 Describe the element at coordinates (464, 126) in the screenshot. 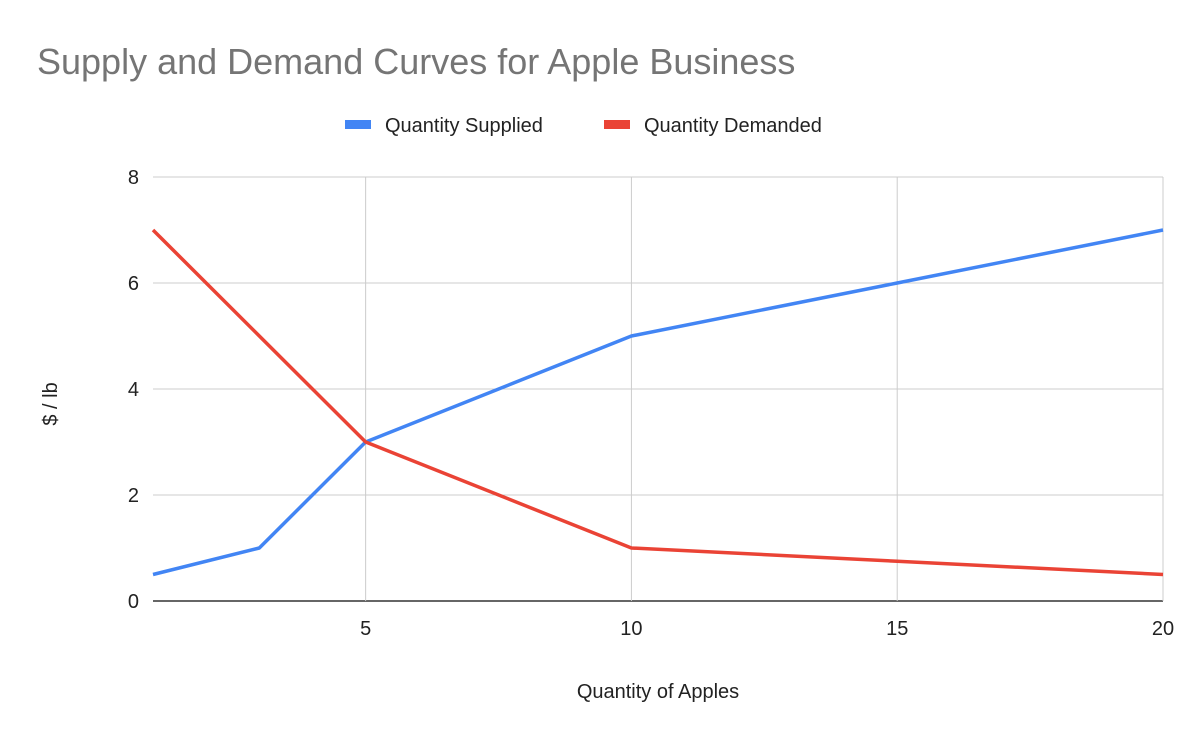

I see `legend-label: Quantity Supplied` at that location.